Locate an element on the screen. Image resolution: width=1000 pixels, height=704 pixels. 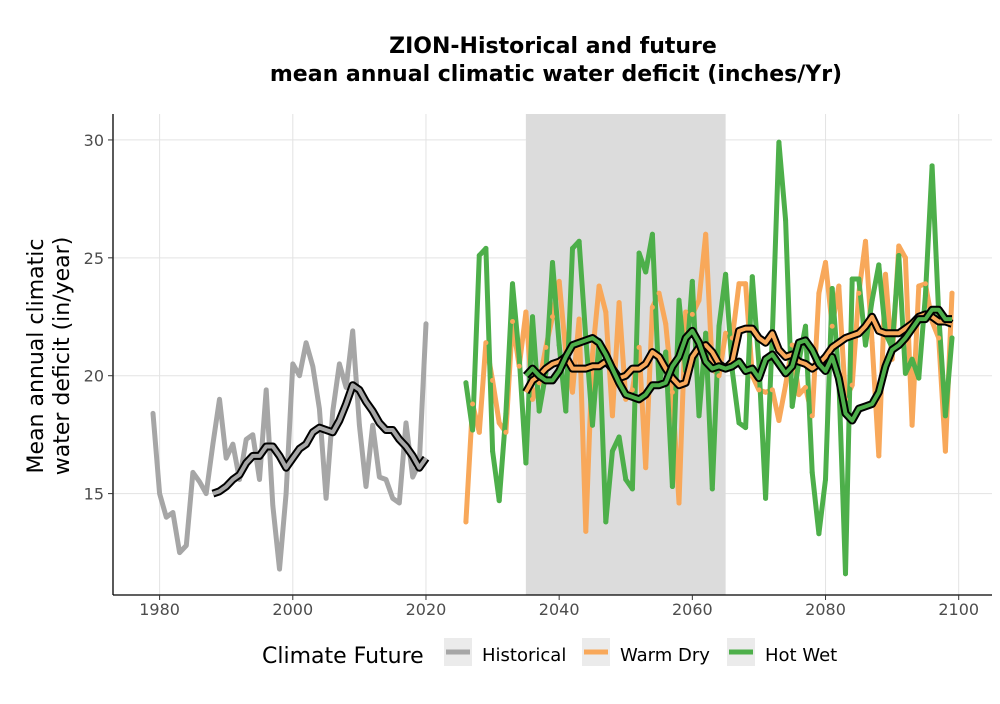
chart-title-line-1: ZION-Historical and future is located at coordinates (553, 46).